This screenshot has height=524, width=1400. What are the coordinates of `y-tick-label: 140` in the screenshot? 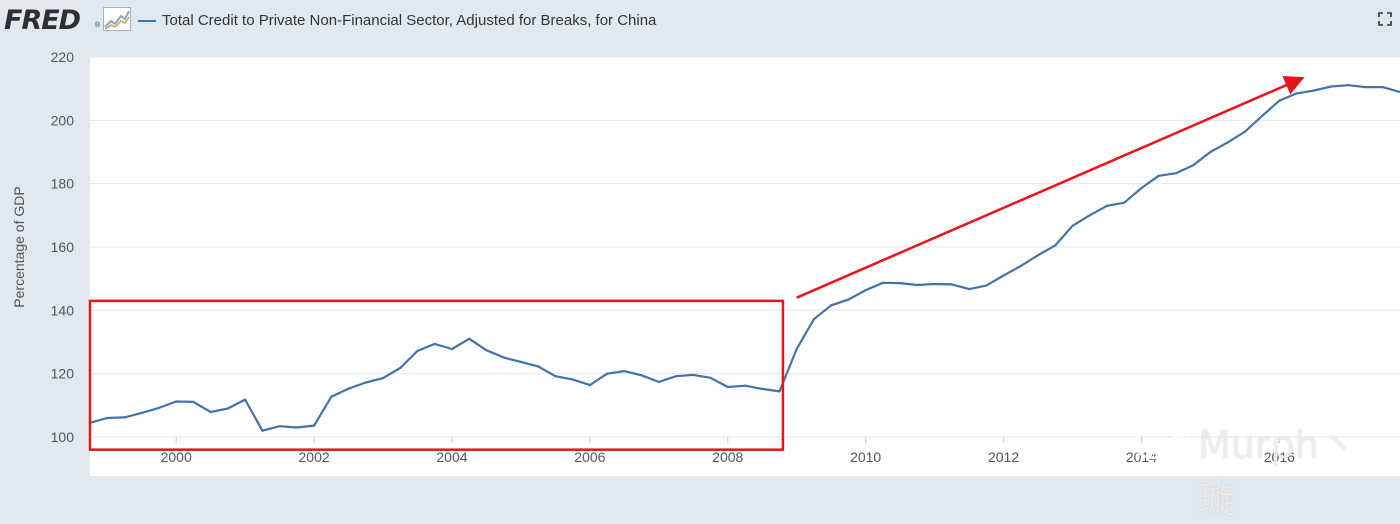 It's located at (63, 310).